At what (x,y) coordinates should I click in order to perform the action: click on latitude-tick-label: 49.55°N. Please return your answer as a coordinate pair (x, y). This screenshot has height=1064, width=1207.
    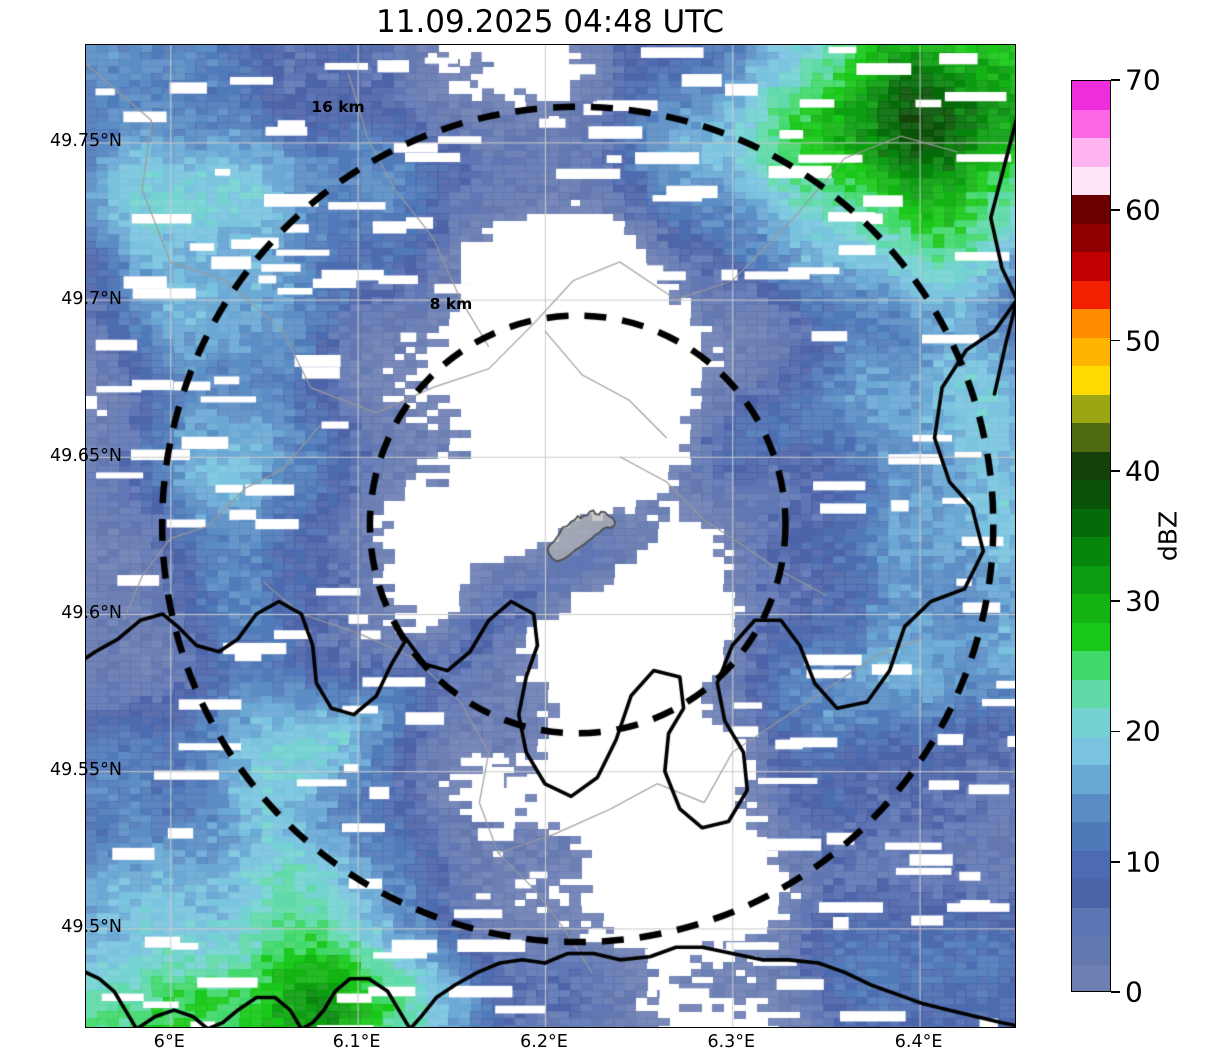
    Looking at the image, I should click on (86, 770).